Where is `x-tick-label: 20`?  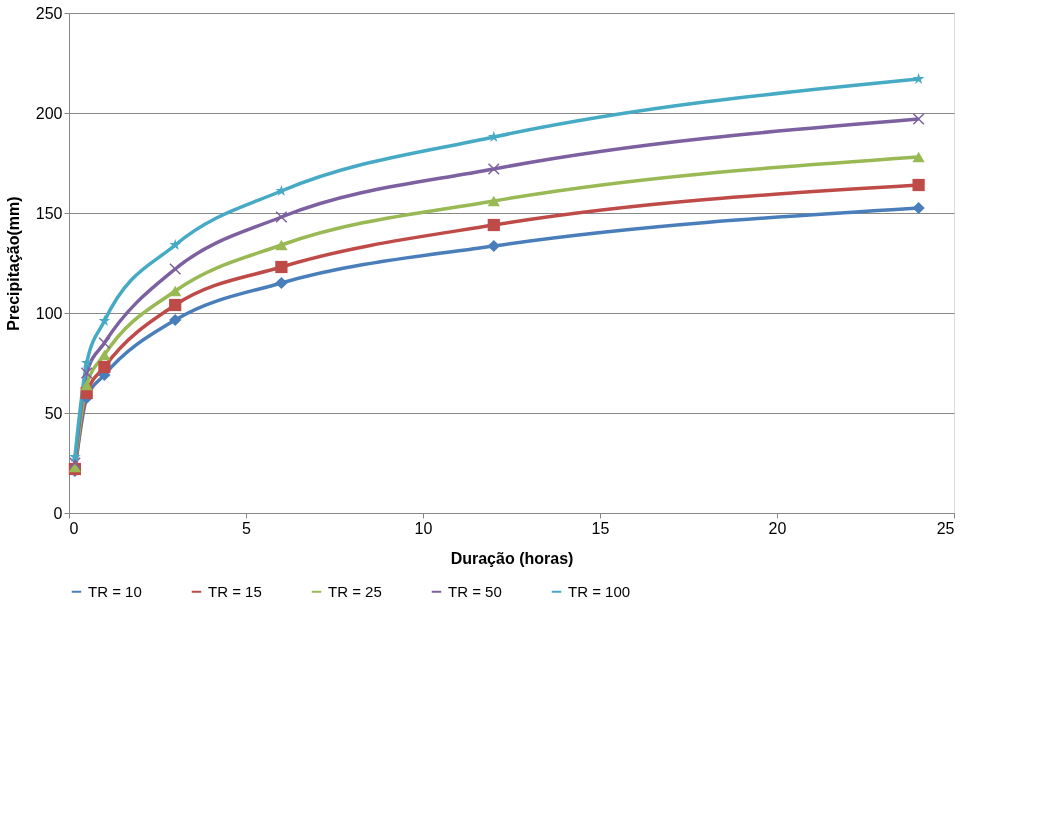
x-tick-label: 20 is located at coordinates (777, 528).